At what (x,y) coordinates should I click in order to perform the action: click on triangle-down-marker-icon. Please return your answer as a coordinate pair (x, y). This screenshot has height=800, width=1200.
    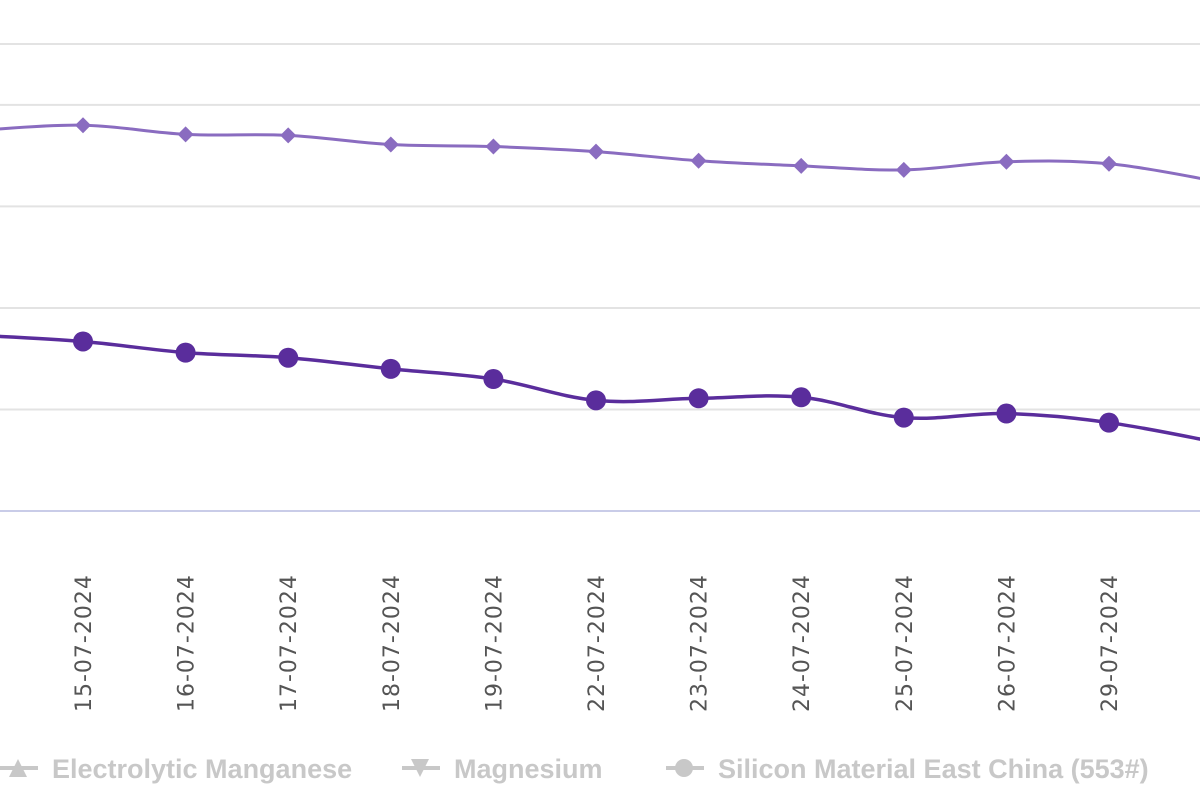
    Looking at the image, I should click on (420, 768).